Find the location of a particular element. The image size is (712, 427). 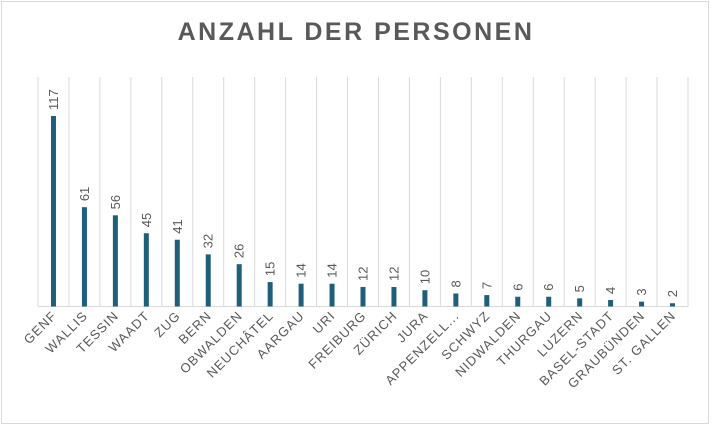

data-label: 117 is located at coordinates (53, 99).